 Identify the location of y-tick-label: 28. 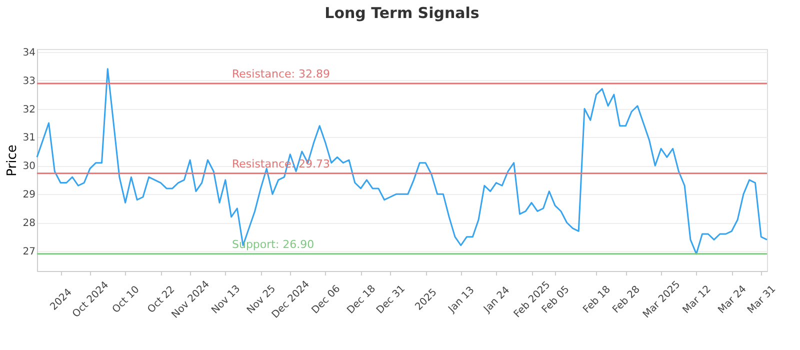
(29, 224).